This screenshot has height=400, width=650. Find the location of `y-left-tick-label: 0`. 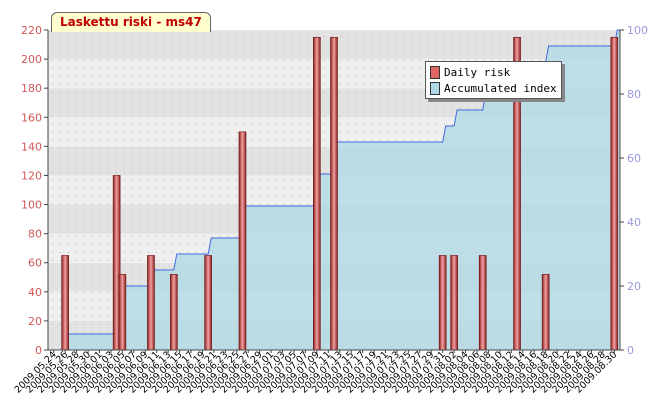

y-left-tick-label: 0 is located at coordinates (38, 350).